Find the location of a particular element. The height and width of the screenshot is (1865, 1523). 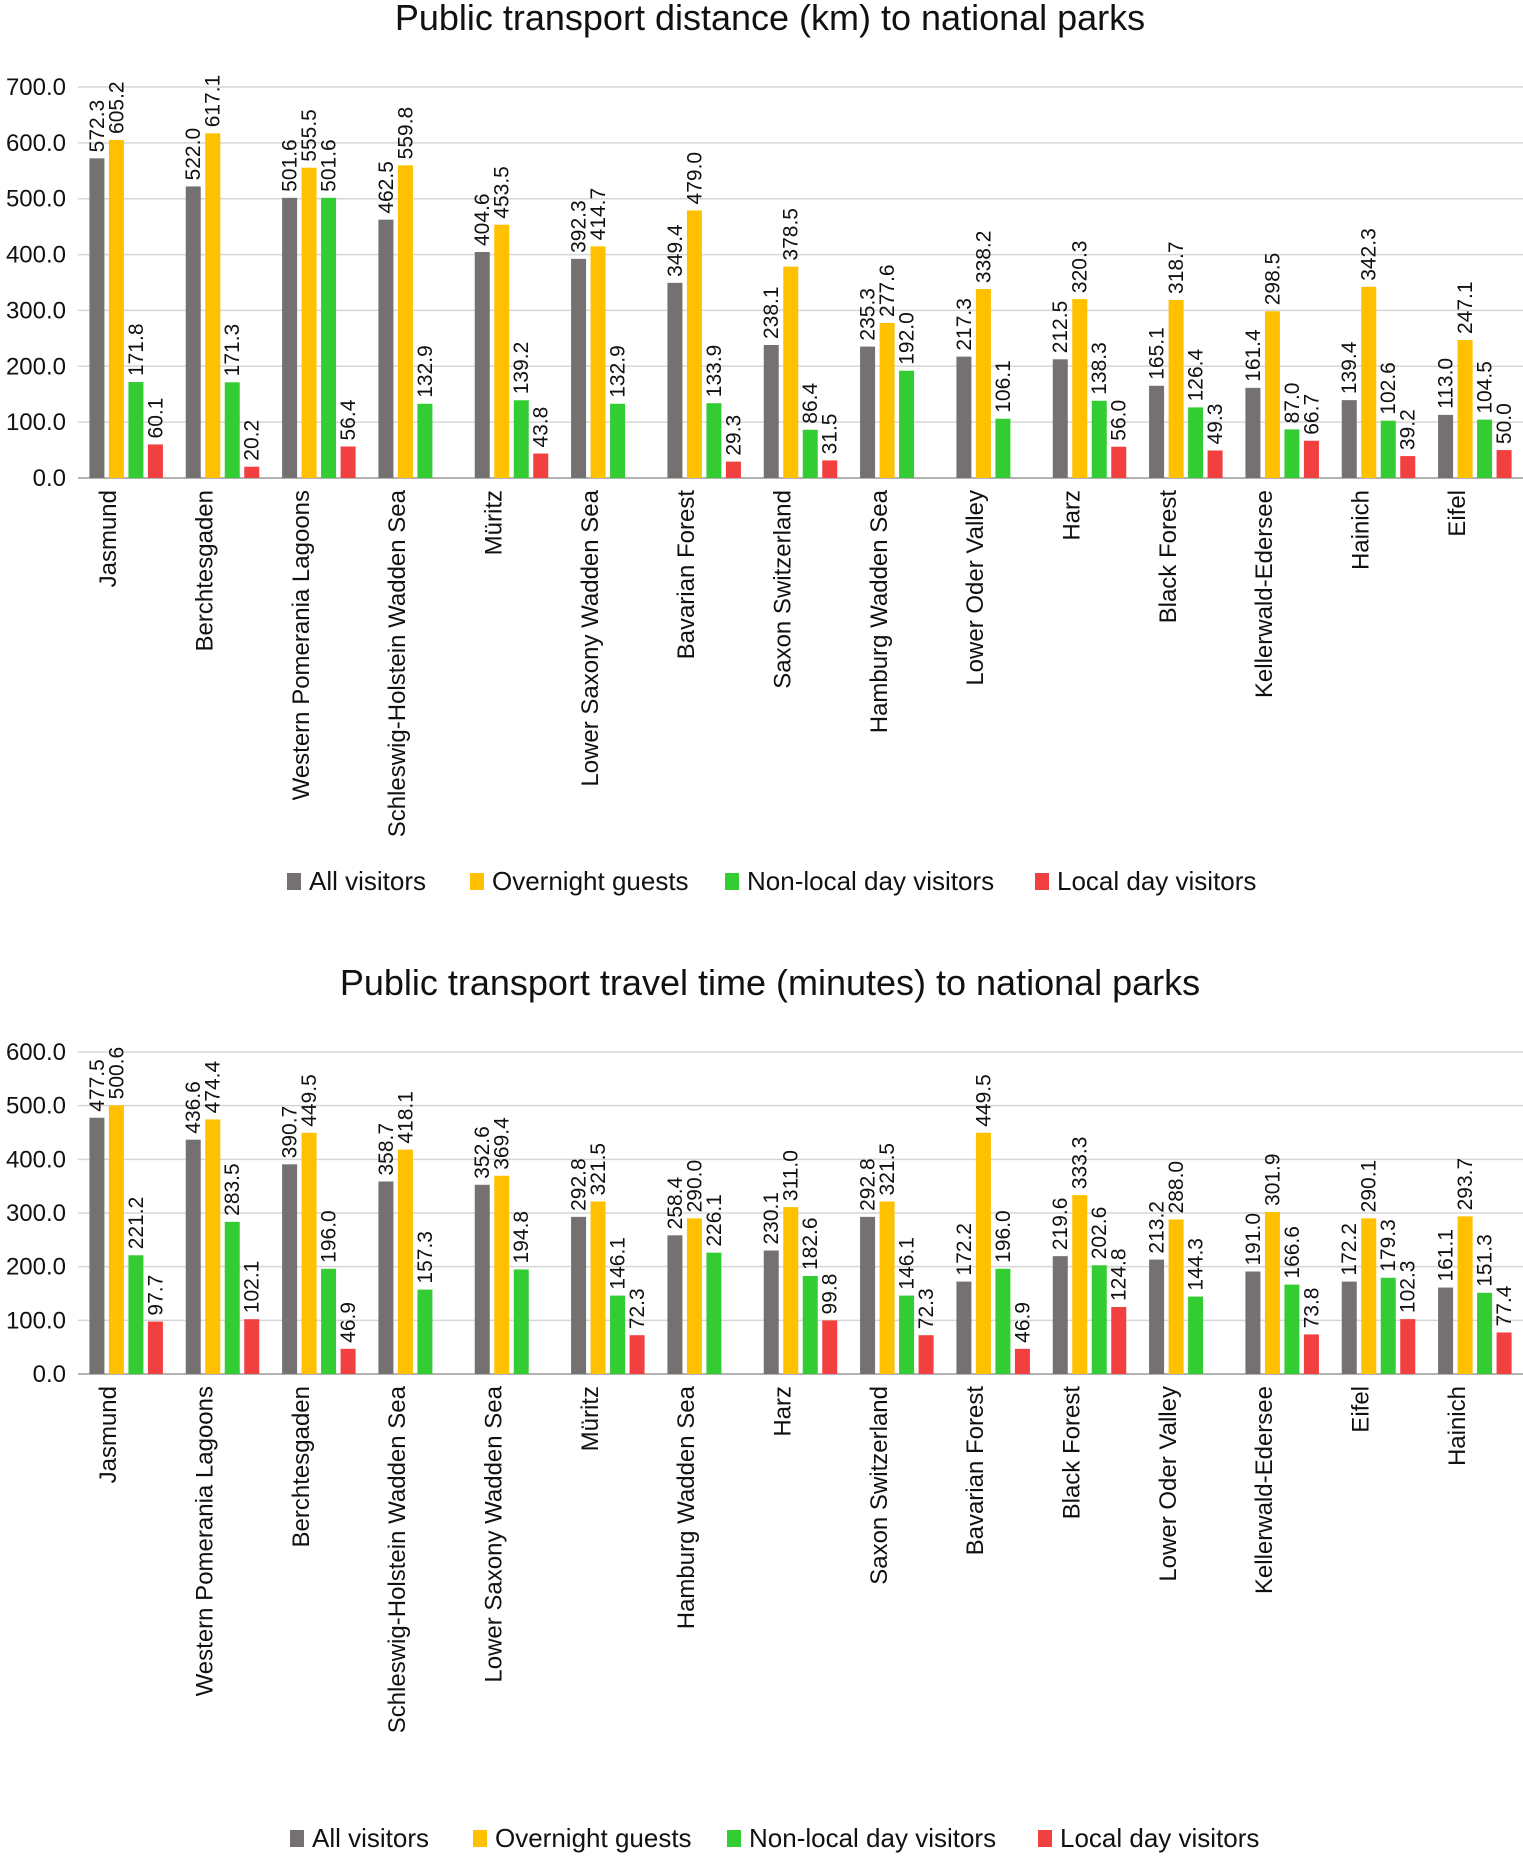

data-label-local-day-visitors: 20.2 is located at coordinates (252, 440).